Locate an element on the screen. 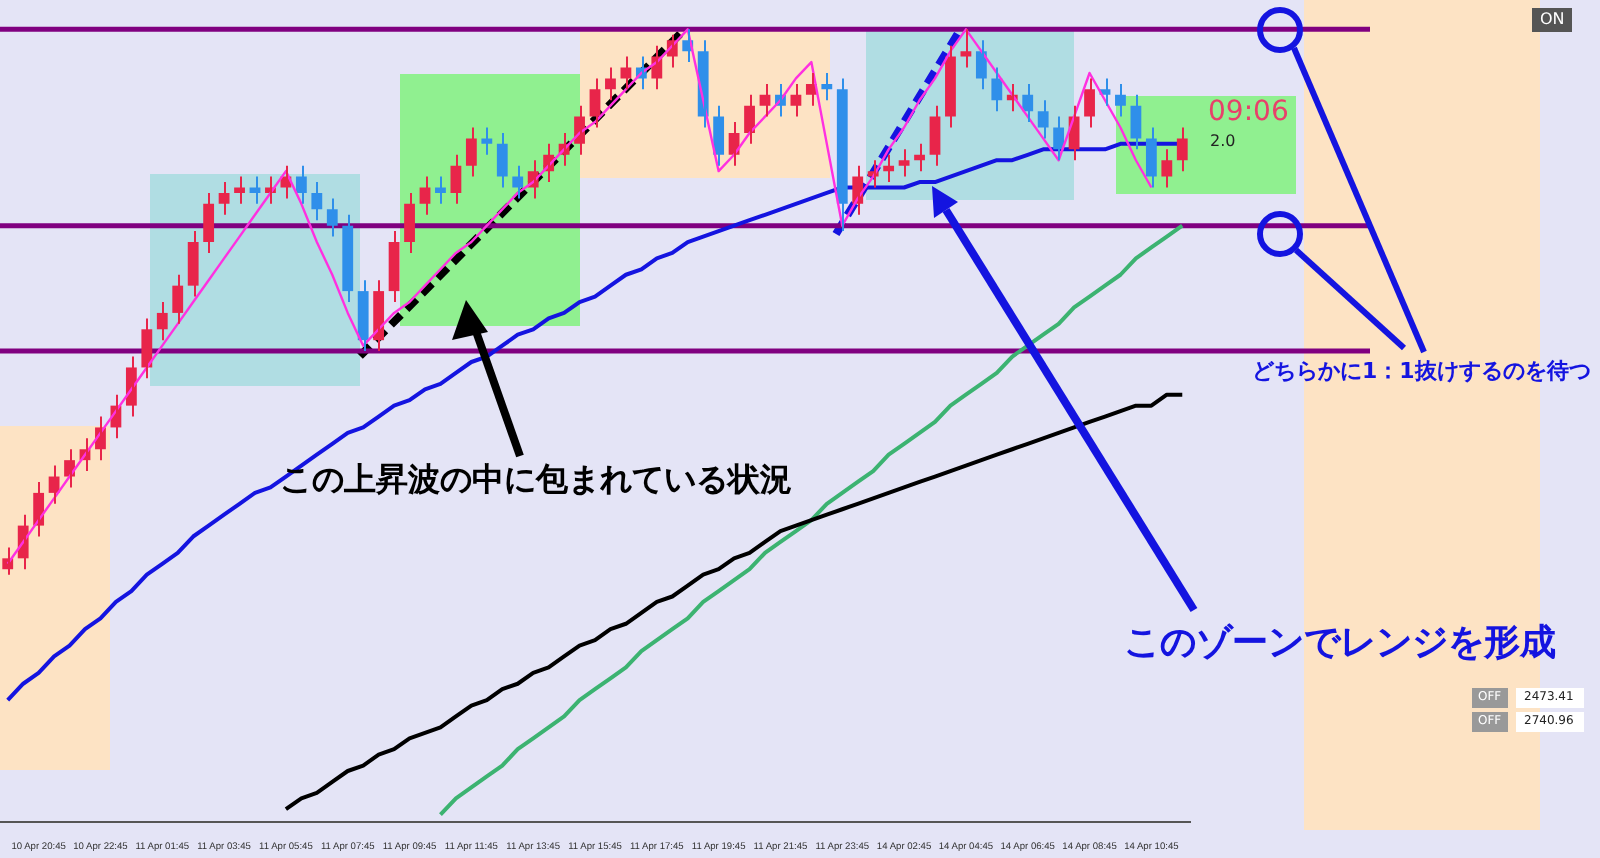  text: ON is located at coordinates (1552, 20).